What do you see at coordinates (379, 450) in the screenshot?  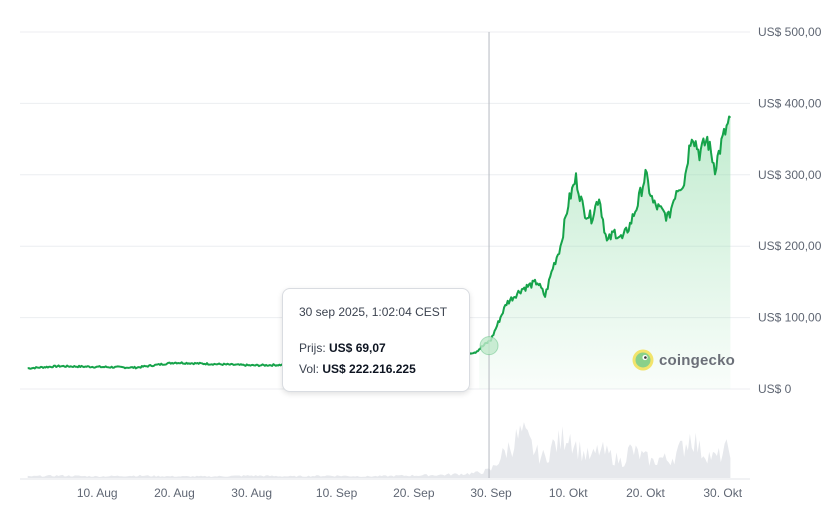 I see `volume-area-fill` at bounding box center [379, 450].